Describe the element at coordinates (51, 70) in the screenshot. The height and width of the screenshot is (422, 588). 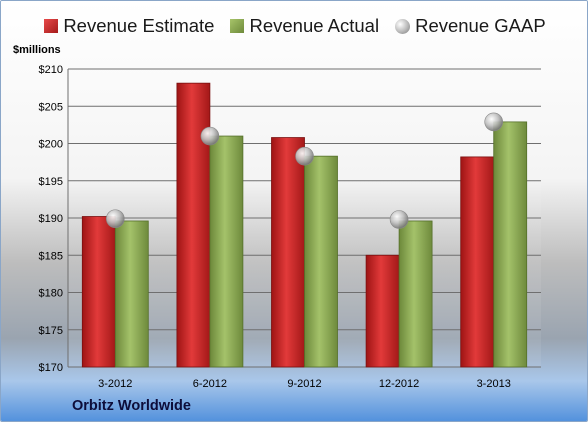
I see `y-tick-label: $210` at that location.